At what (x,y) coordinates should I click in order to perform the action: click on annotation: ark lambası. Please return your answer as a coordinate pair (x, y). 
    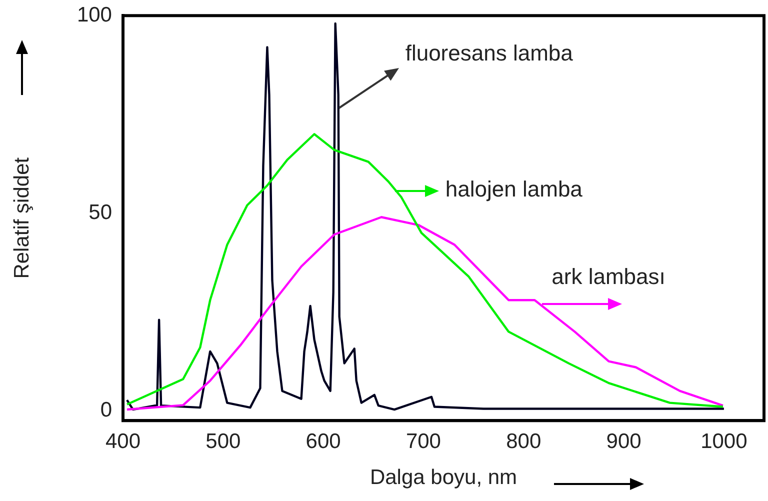
    Looking at the image, I should click on (609, 277).